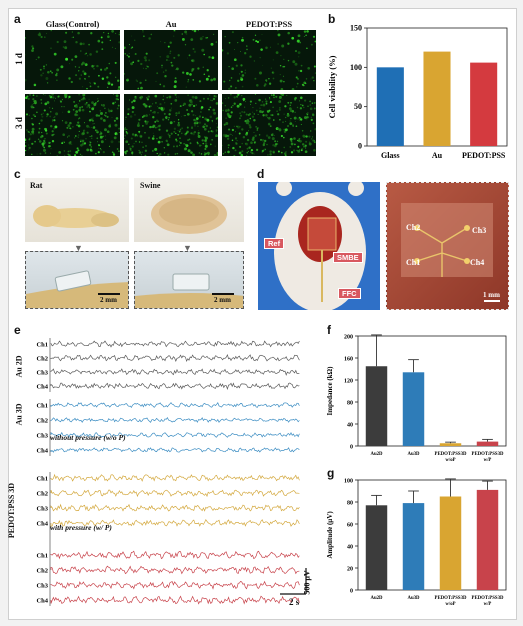 The height and width of the screenshot is (626, 523). Describe the element at coordinates (447, 246) in the screenshot. I see `electrode-closeup-photo` at that location.